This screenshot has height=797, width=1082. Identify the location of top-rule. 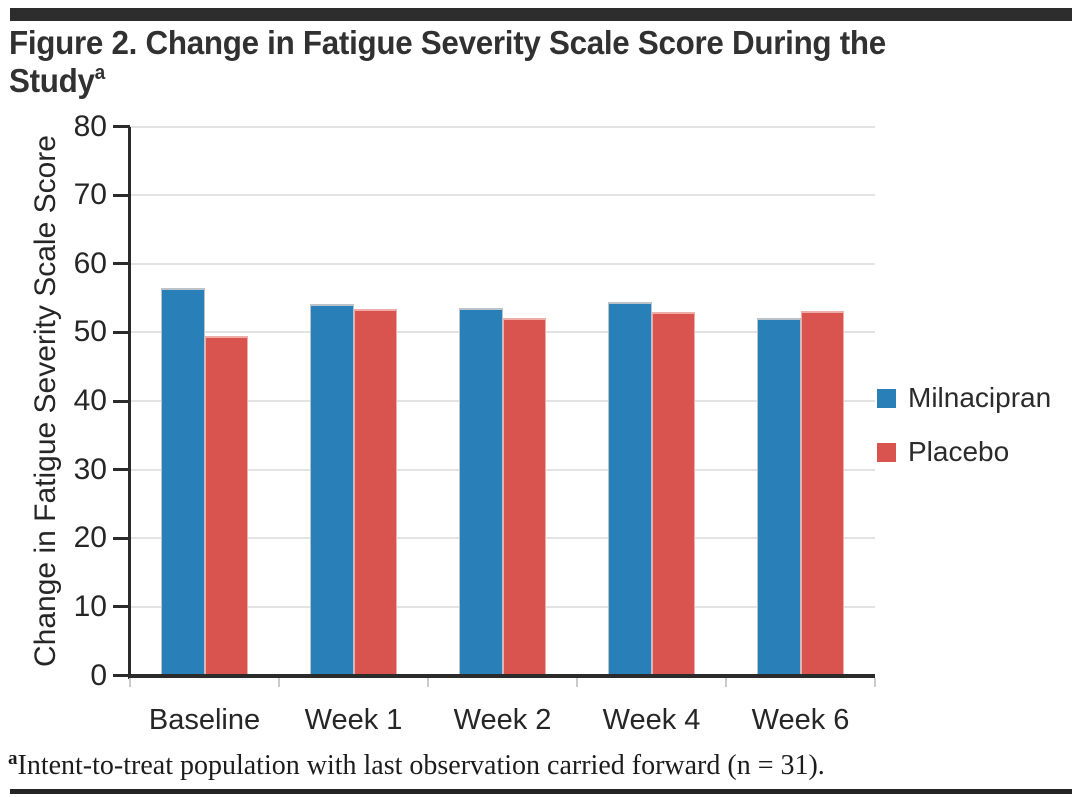
(541, 14).